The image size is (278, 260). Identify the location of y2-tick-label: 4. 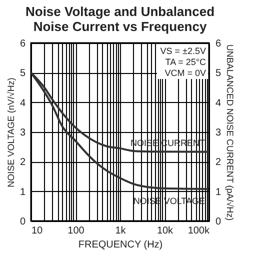
(219, 103).